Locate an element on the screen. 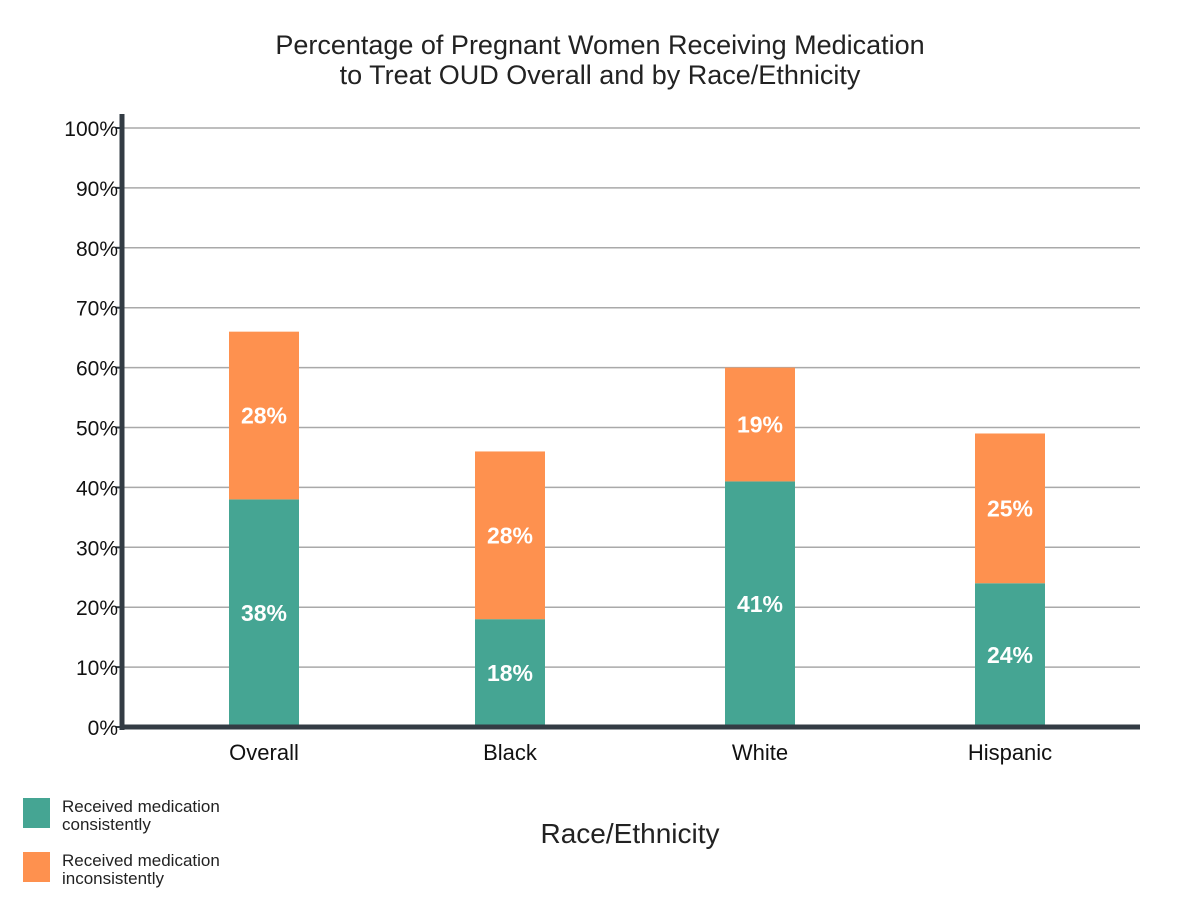 Image resolution: width=1200 pixels, height=900 pixels. y-tick-label: 60% is located at coordinates (97, 369).